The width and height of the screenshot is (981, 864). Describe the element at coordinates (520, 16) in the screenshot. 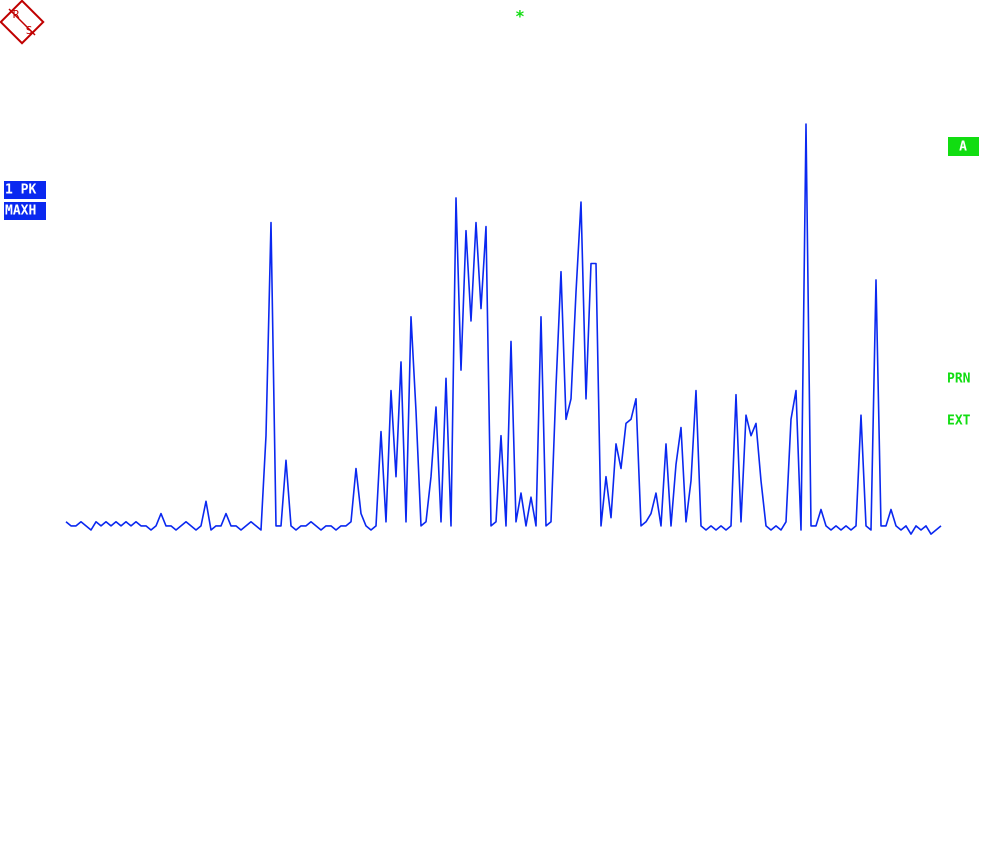

I see `marker-symbol: *` at that location.